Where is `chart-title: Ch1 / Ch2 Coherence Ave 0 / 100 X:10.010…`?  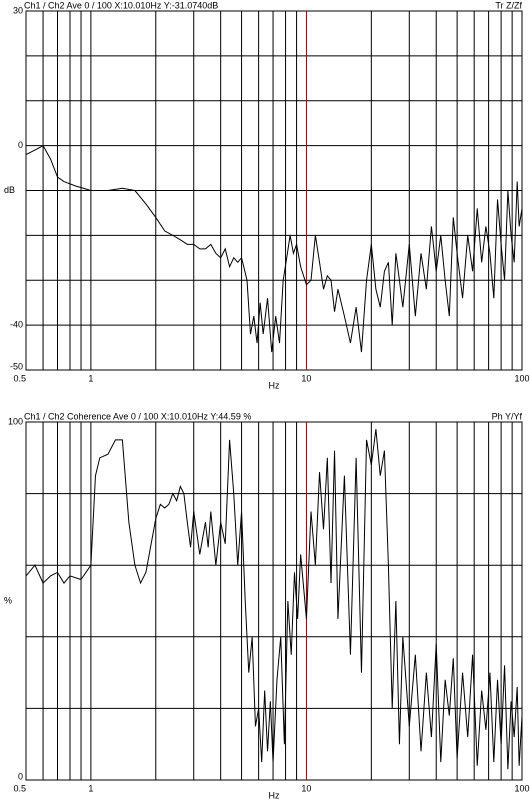
chart-title: Ch1 / Ch2 Coherence Ave 0 / 100 X:10.010… is located at coordinates (137, 416).